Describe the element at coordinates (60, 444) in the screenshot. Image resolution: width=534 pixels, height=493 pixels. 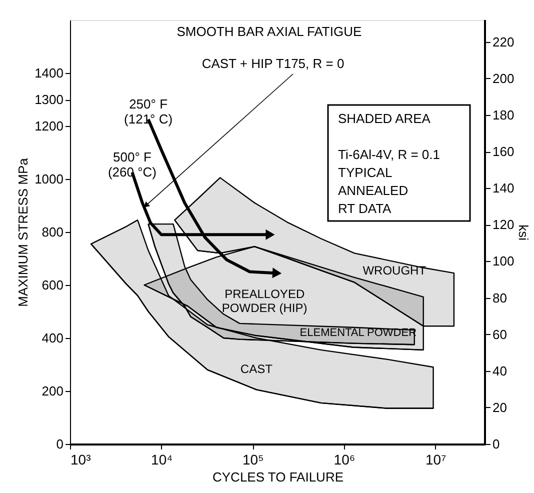
I see `y-tick-label: 0` at that location.